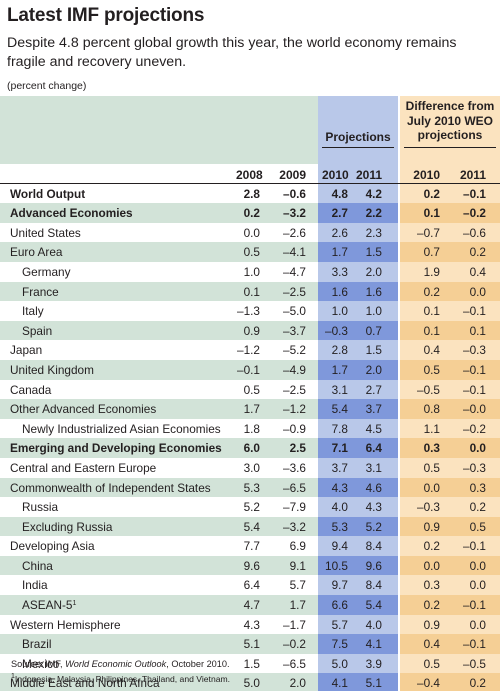 Image resolution: width=500 pixels, height=691 pixels. Describe the element at coordinates (45, 232) in the screenshot. I see `row-label: United States` at that location.